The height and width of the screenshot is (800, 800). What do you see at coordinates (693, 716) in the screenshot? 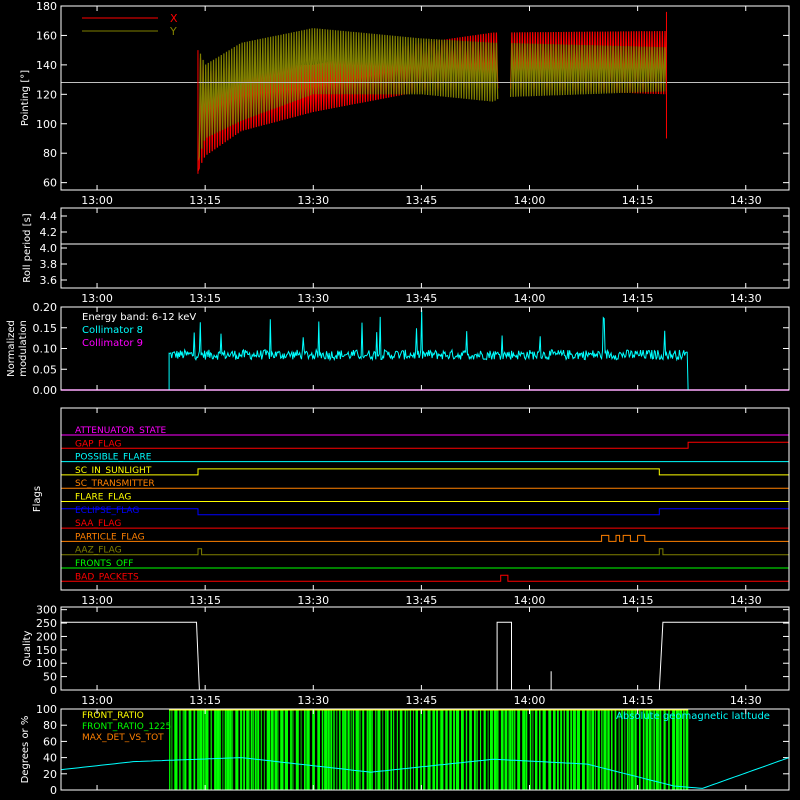
I see `legend-geomagnetic-latitude: Absolute geomagnetic latitude` at bounding box center [693, 716].